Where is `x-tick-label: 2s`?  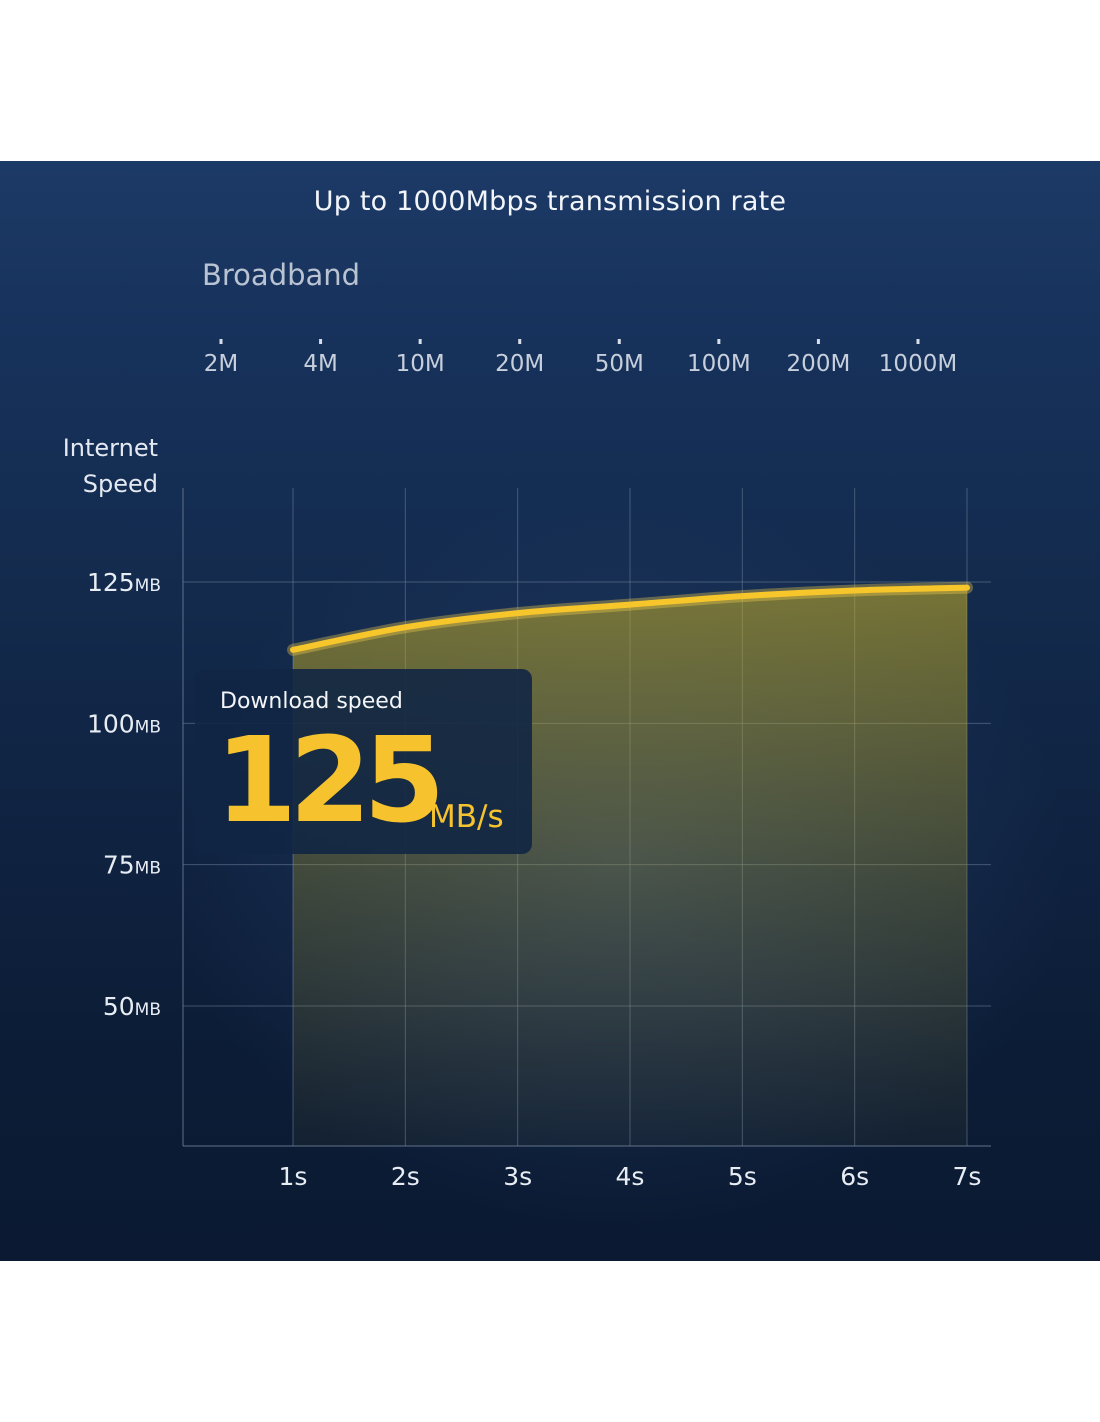
x-tick-label: 2s is located at coordinates (405, 1176).